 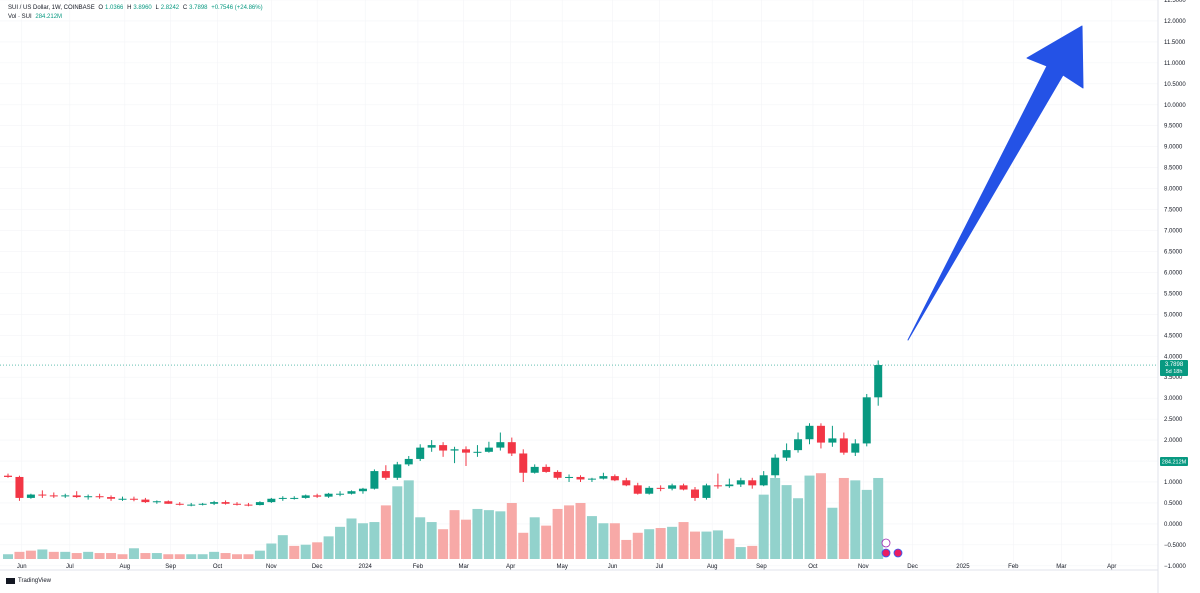 What do you see at coordinates (963, 567) in the screenshot?
I see `x-tick-label: 2025` at bounding box center [963, 567].